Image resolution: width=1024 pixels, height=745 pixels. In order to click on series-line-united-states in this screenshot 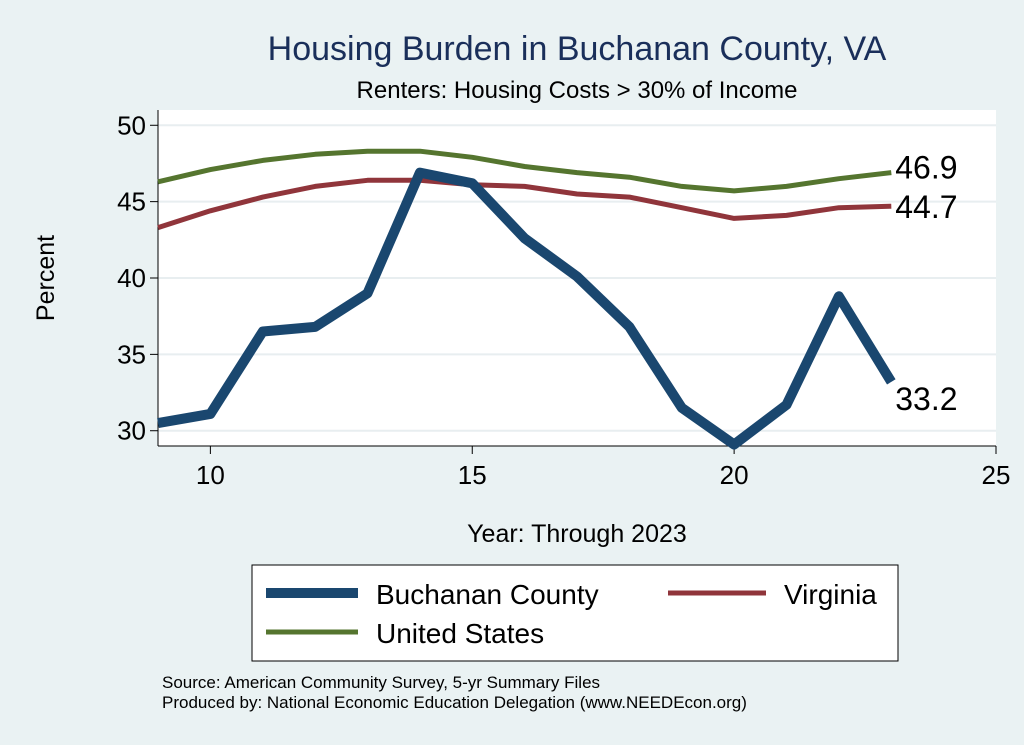, I will do `click(524, 171)`.